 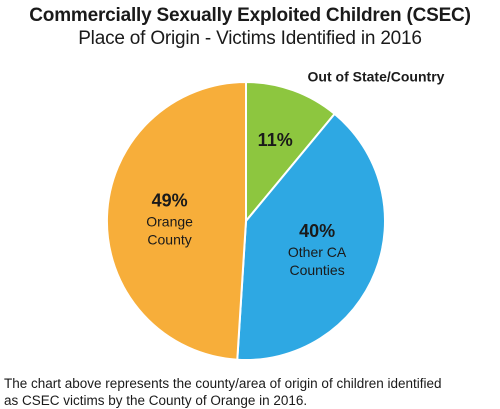 I want to click on pie-label-orange-county-name-line-2: County, so click(x=169, y=240).